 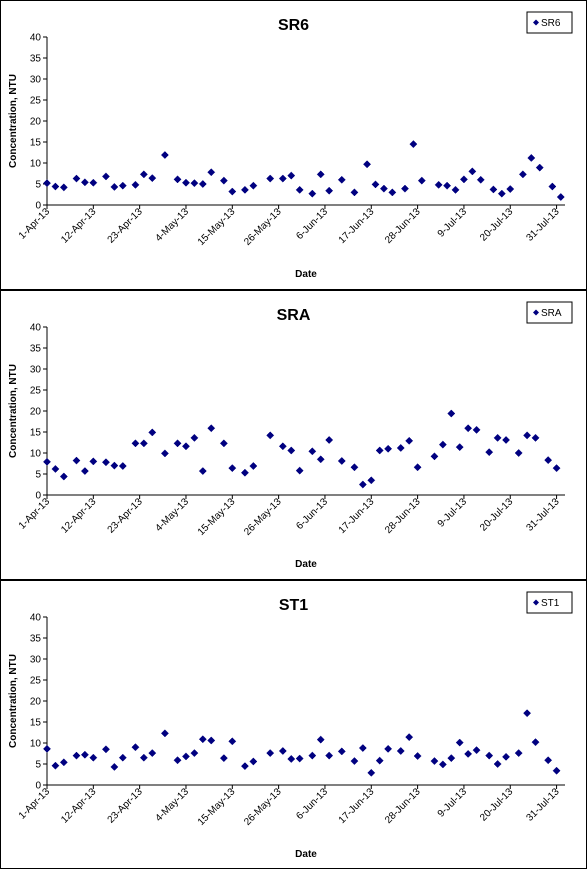 What do you see at coordinates (549, 312) in the screenshot?
I see `legend: SRA` at bounding box center [549, 312].